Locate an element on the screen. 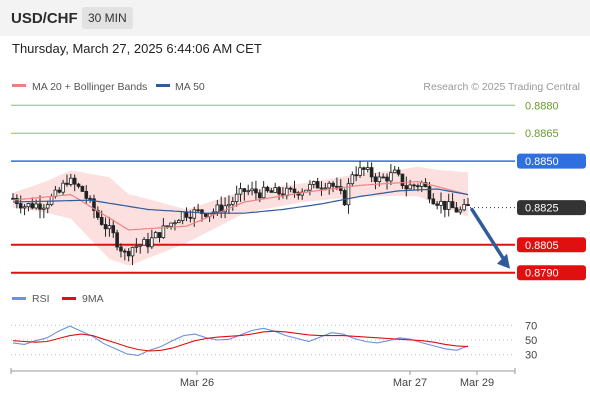 This screenshot has width=590, height=400. level-badge-resistance is located at coordinates (551, 161).